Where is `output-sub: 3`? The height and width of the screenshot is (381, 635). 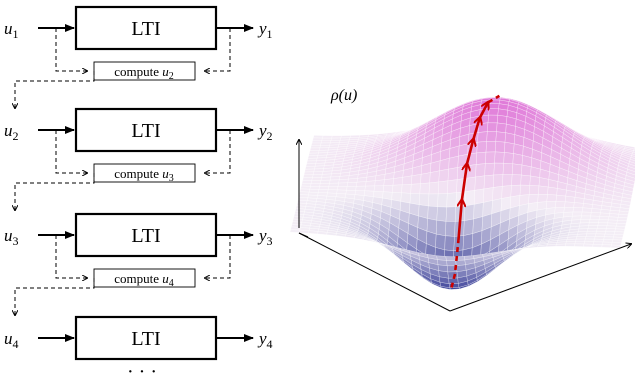
output-sub: 3 is located at coordinates (270, 241).